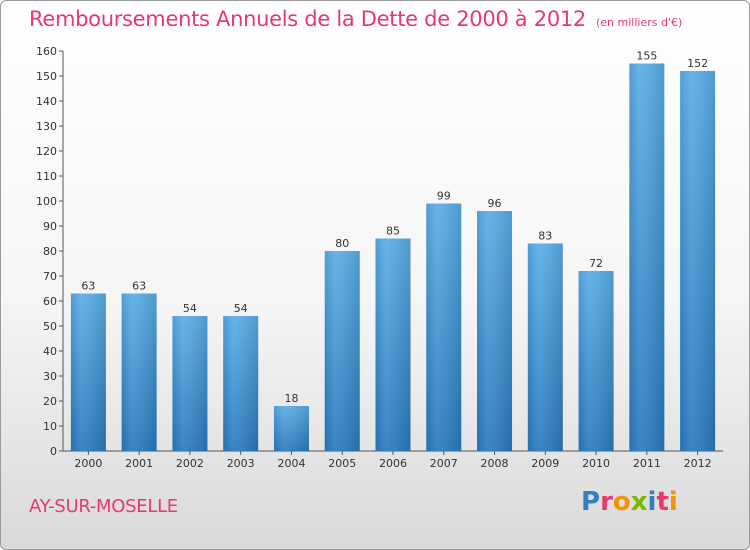  What do you see at coordinates (639, 22) in the screenshot?
I see `chart-subtitle: (en milliers d'€)` at bounding box center [639, 22].